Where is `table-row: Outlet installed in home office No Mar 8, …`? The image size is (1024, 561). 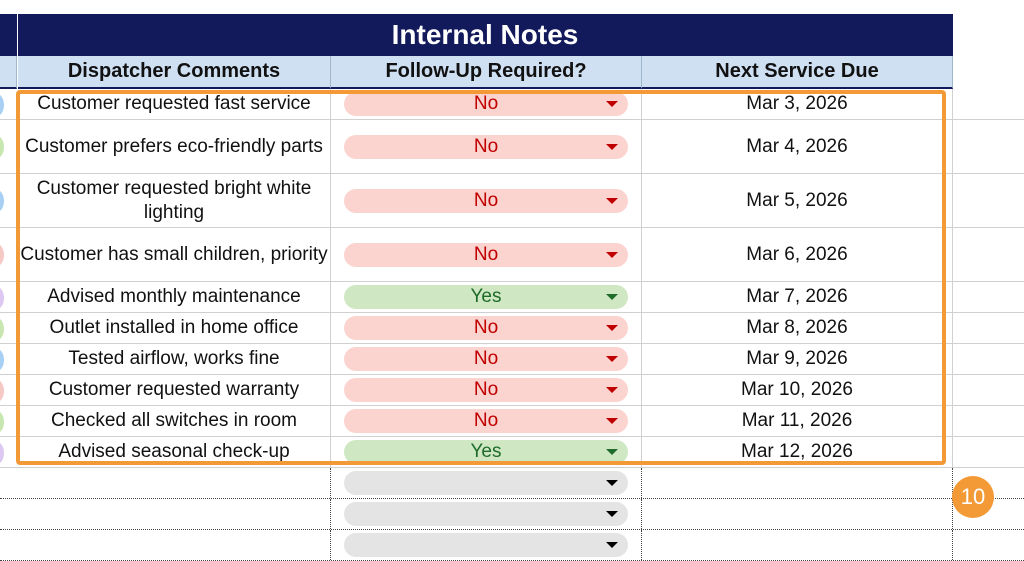 table-row: Outlet installed in home office No Mar 8, … is located at coordinates (512, 328).